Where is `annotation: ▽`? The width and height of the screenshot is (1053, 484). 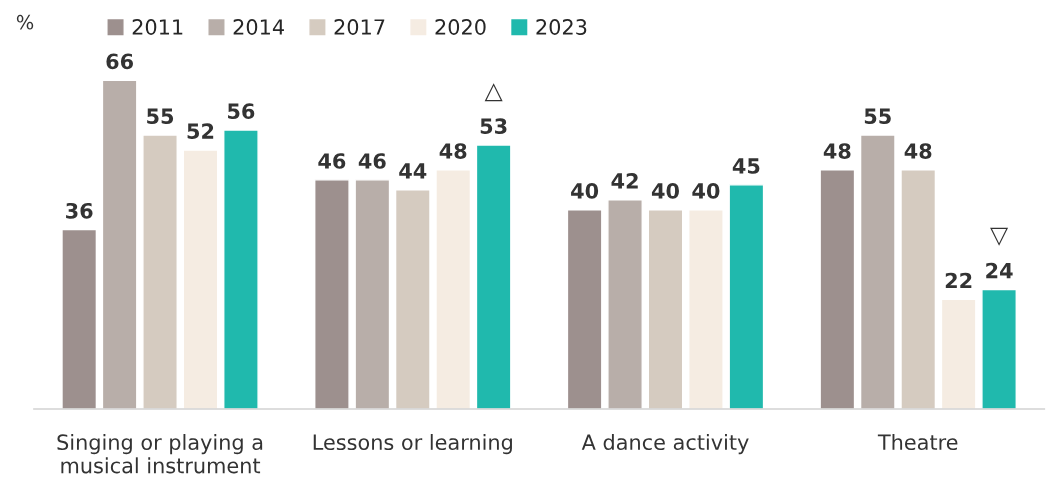
annotation: ▽ is located at coordinates (999, 236).